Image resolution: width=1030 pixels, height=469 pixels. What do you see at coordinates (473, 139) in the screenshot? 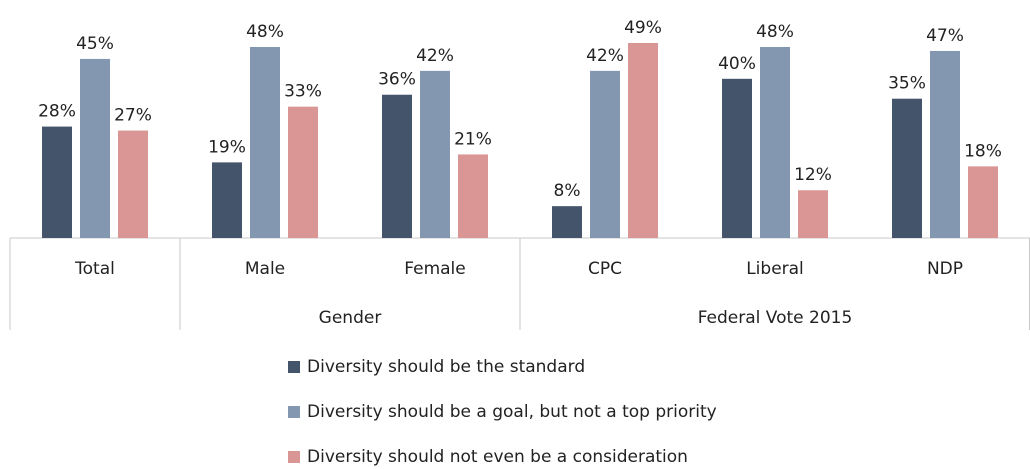
I see `data-label: 21%` at bounding box center [473, 139].